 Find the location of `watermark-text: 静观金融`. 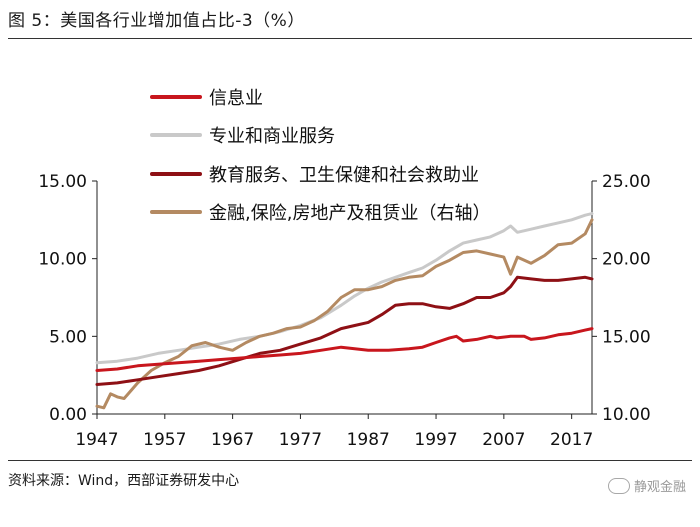

watermark-text: 静观金融 is located at coordinates (659, 487).